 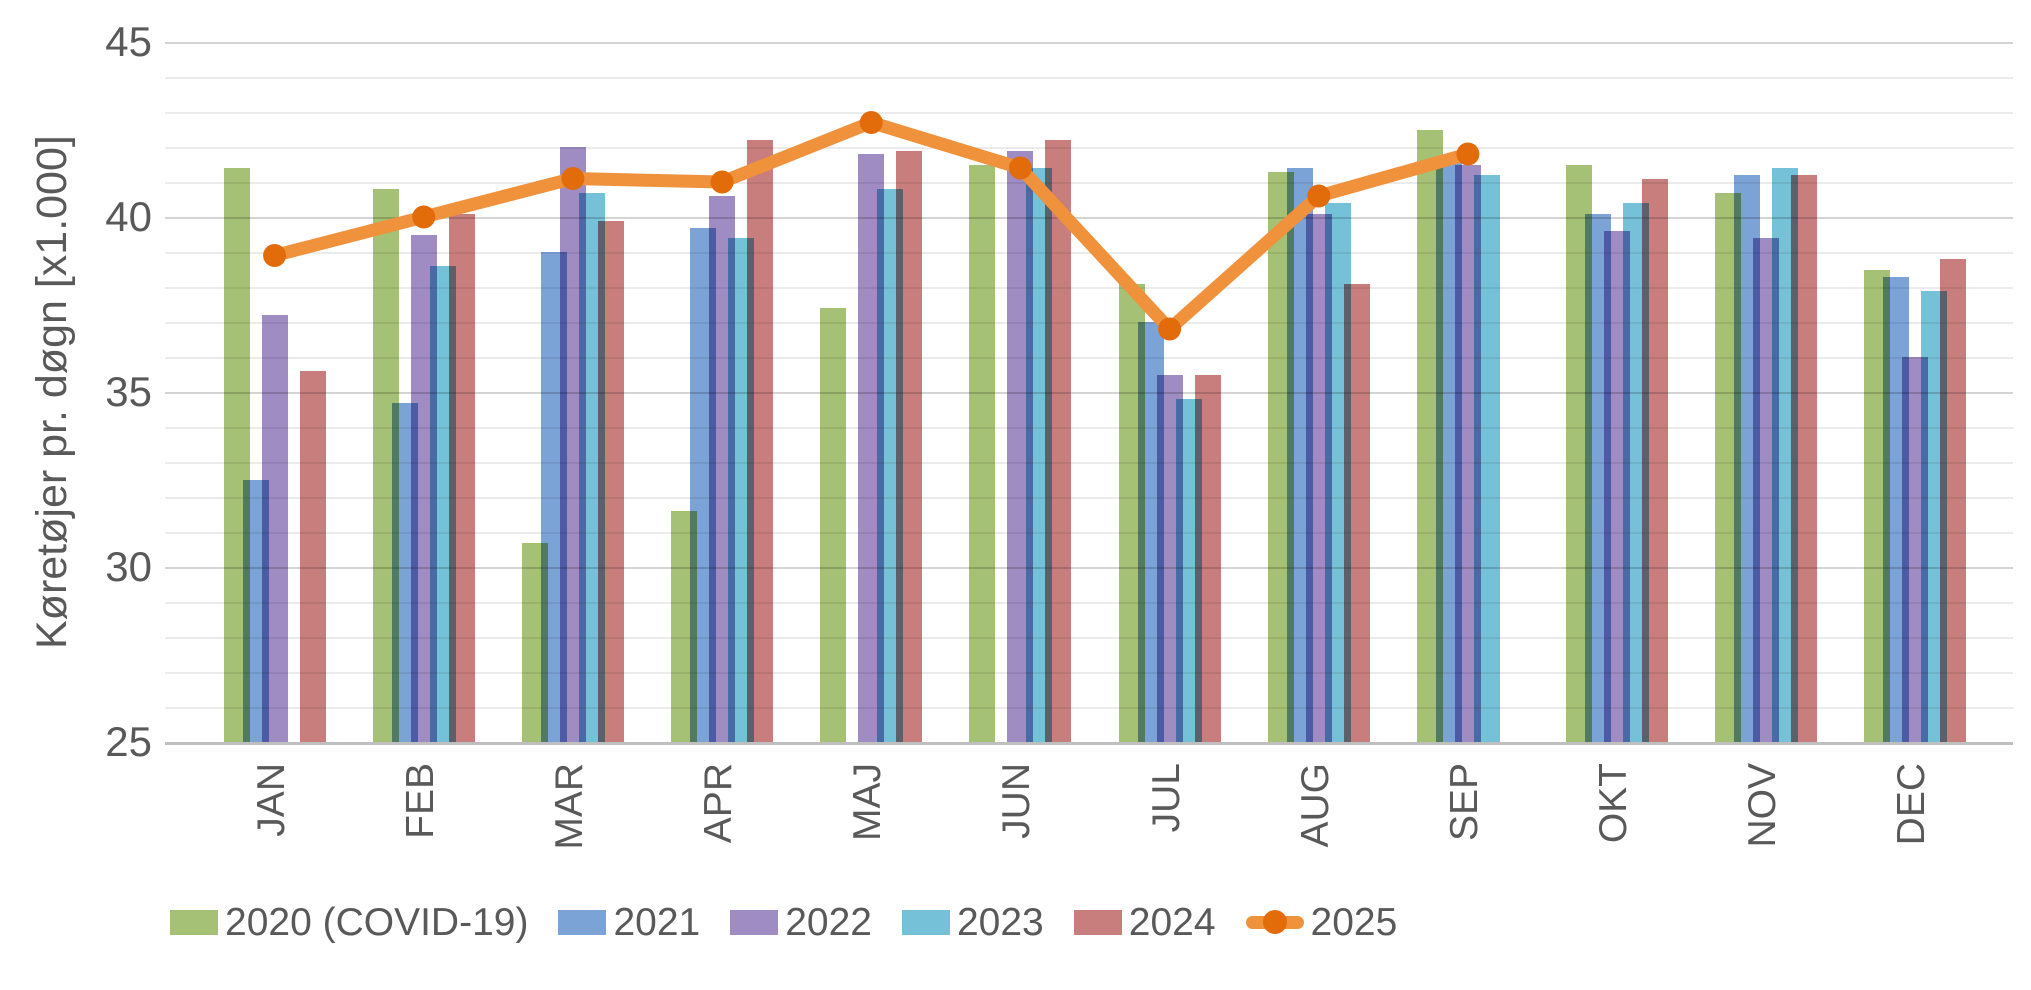 I want to click on legend-swatch-2021, so click(x=582, y=922).